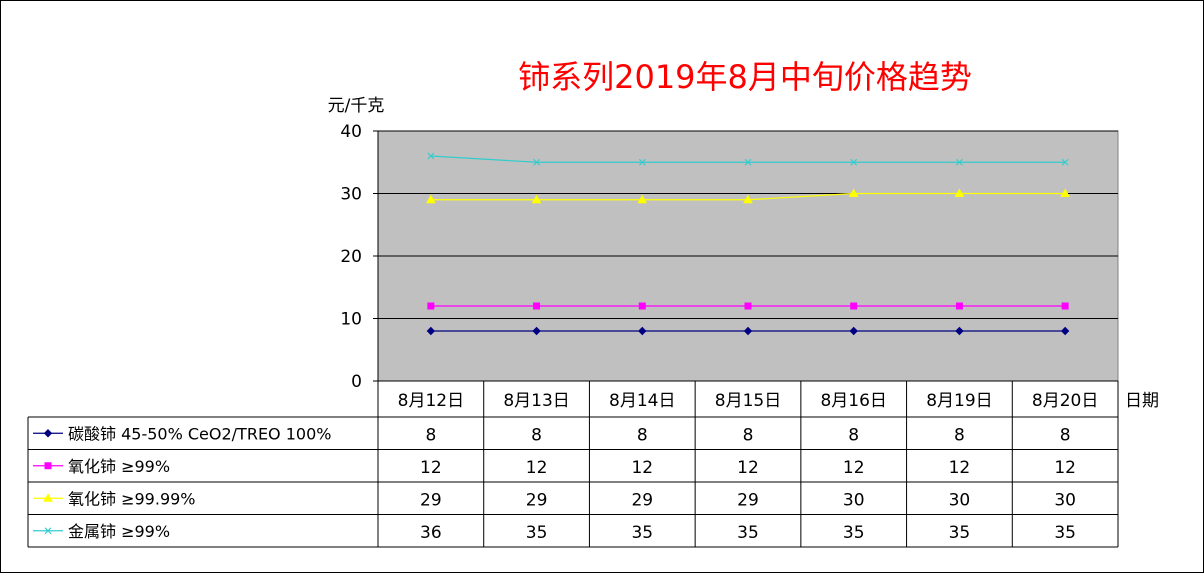 The height and width of the screenshot is (578, 1204). I want to click on x-tick-label: 8月12日, so click(431, 401).